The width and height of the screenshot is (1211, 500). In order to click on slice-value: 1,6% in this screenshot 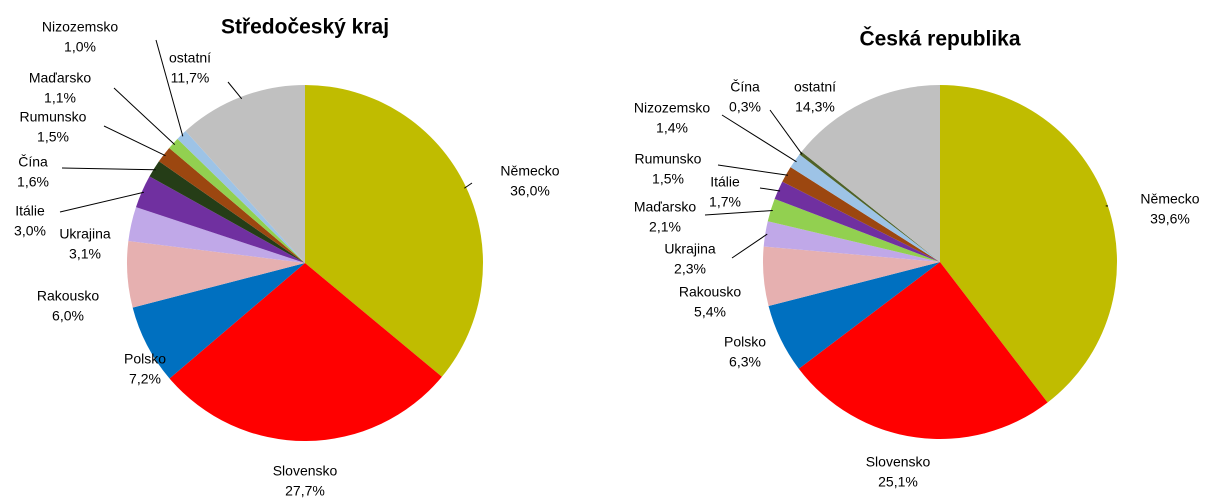, I will do `click(33, 182)`.